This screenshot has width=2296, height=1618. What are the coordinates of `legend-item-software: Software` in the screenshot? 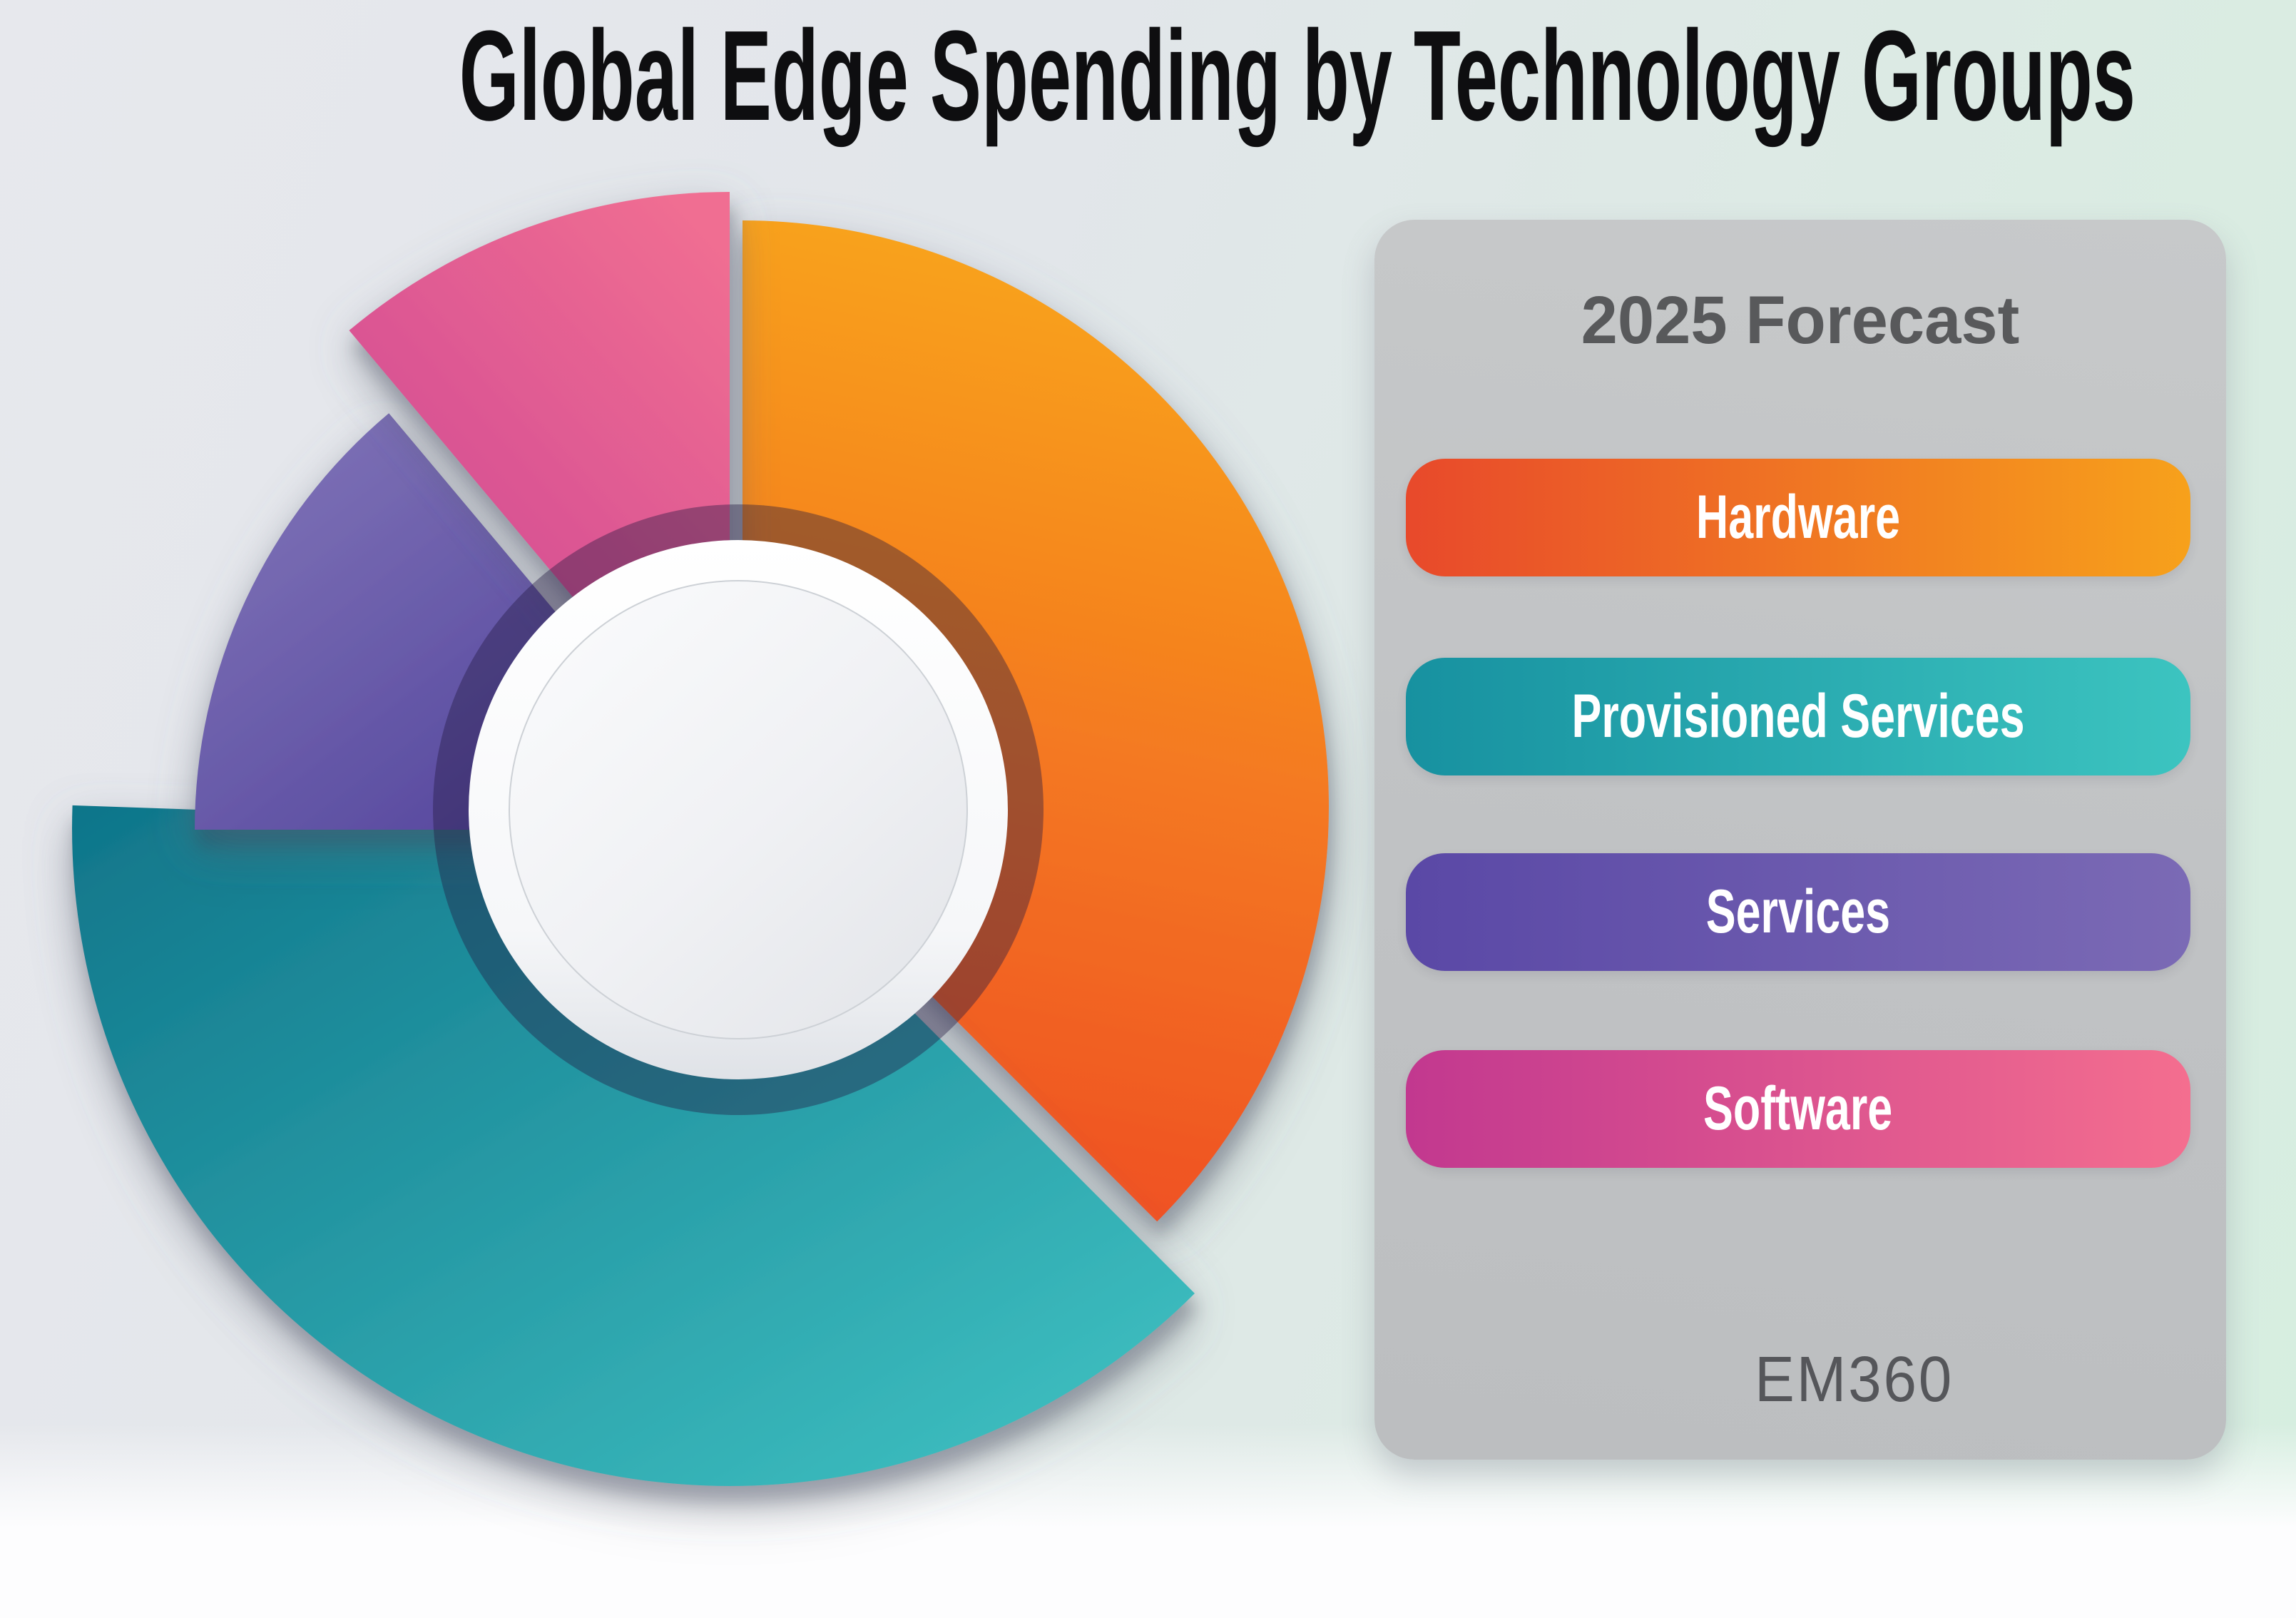 It's located at (1798, 1109).